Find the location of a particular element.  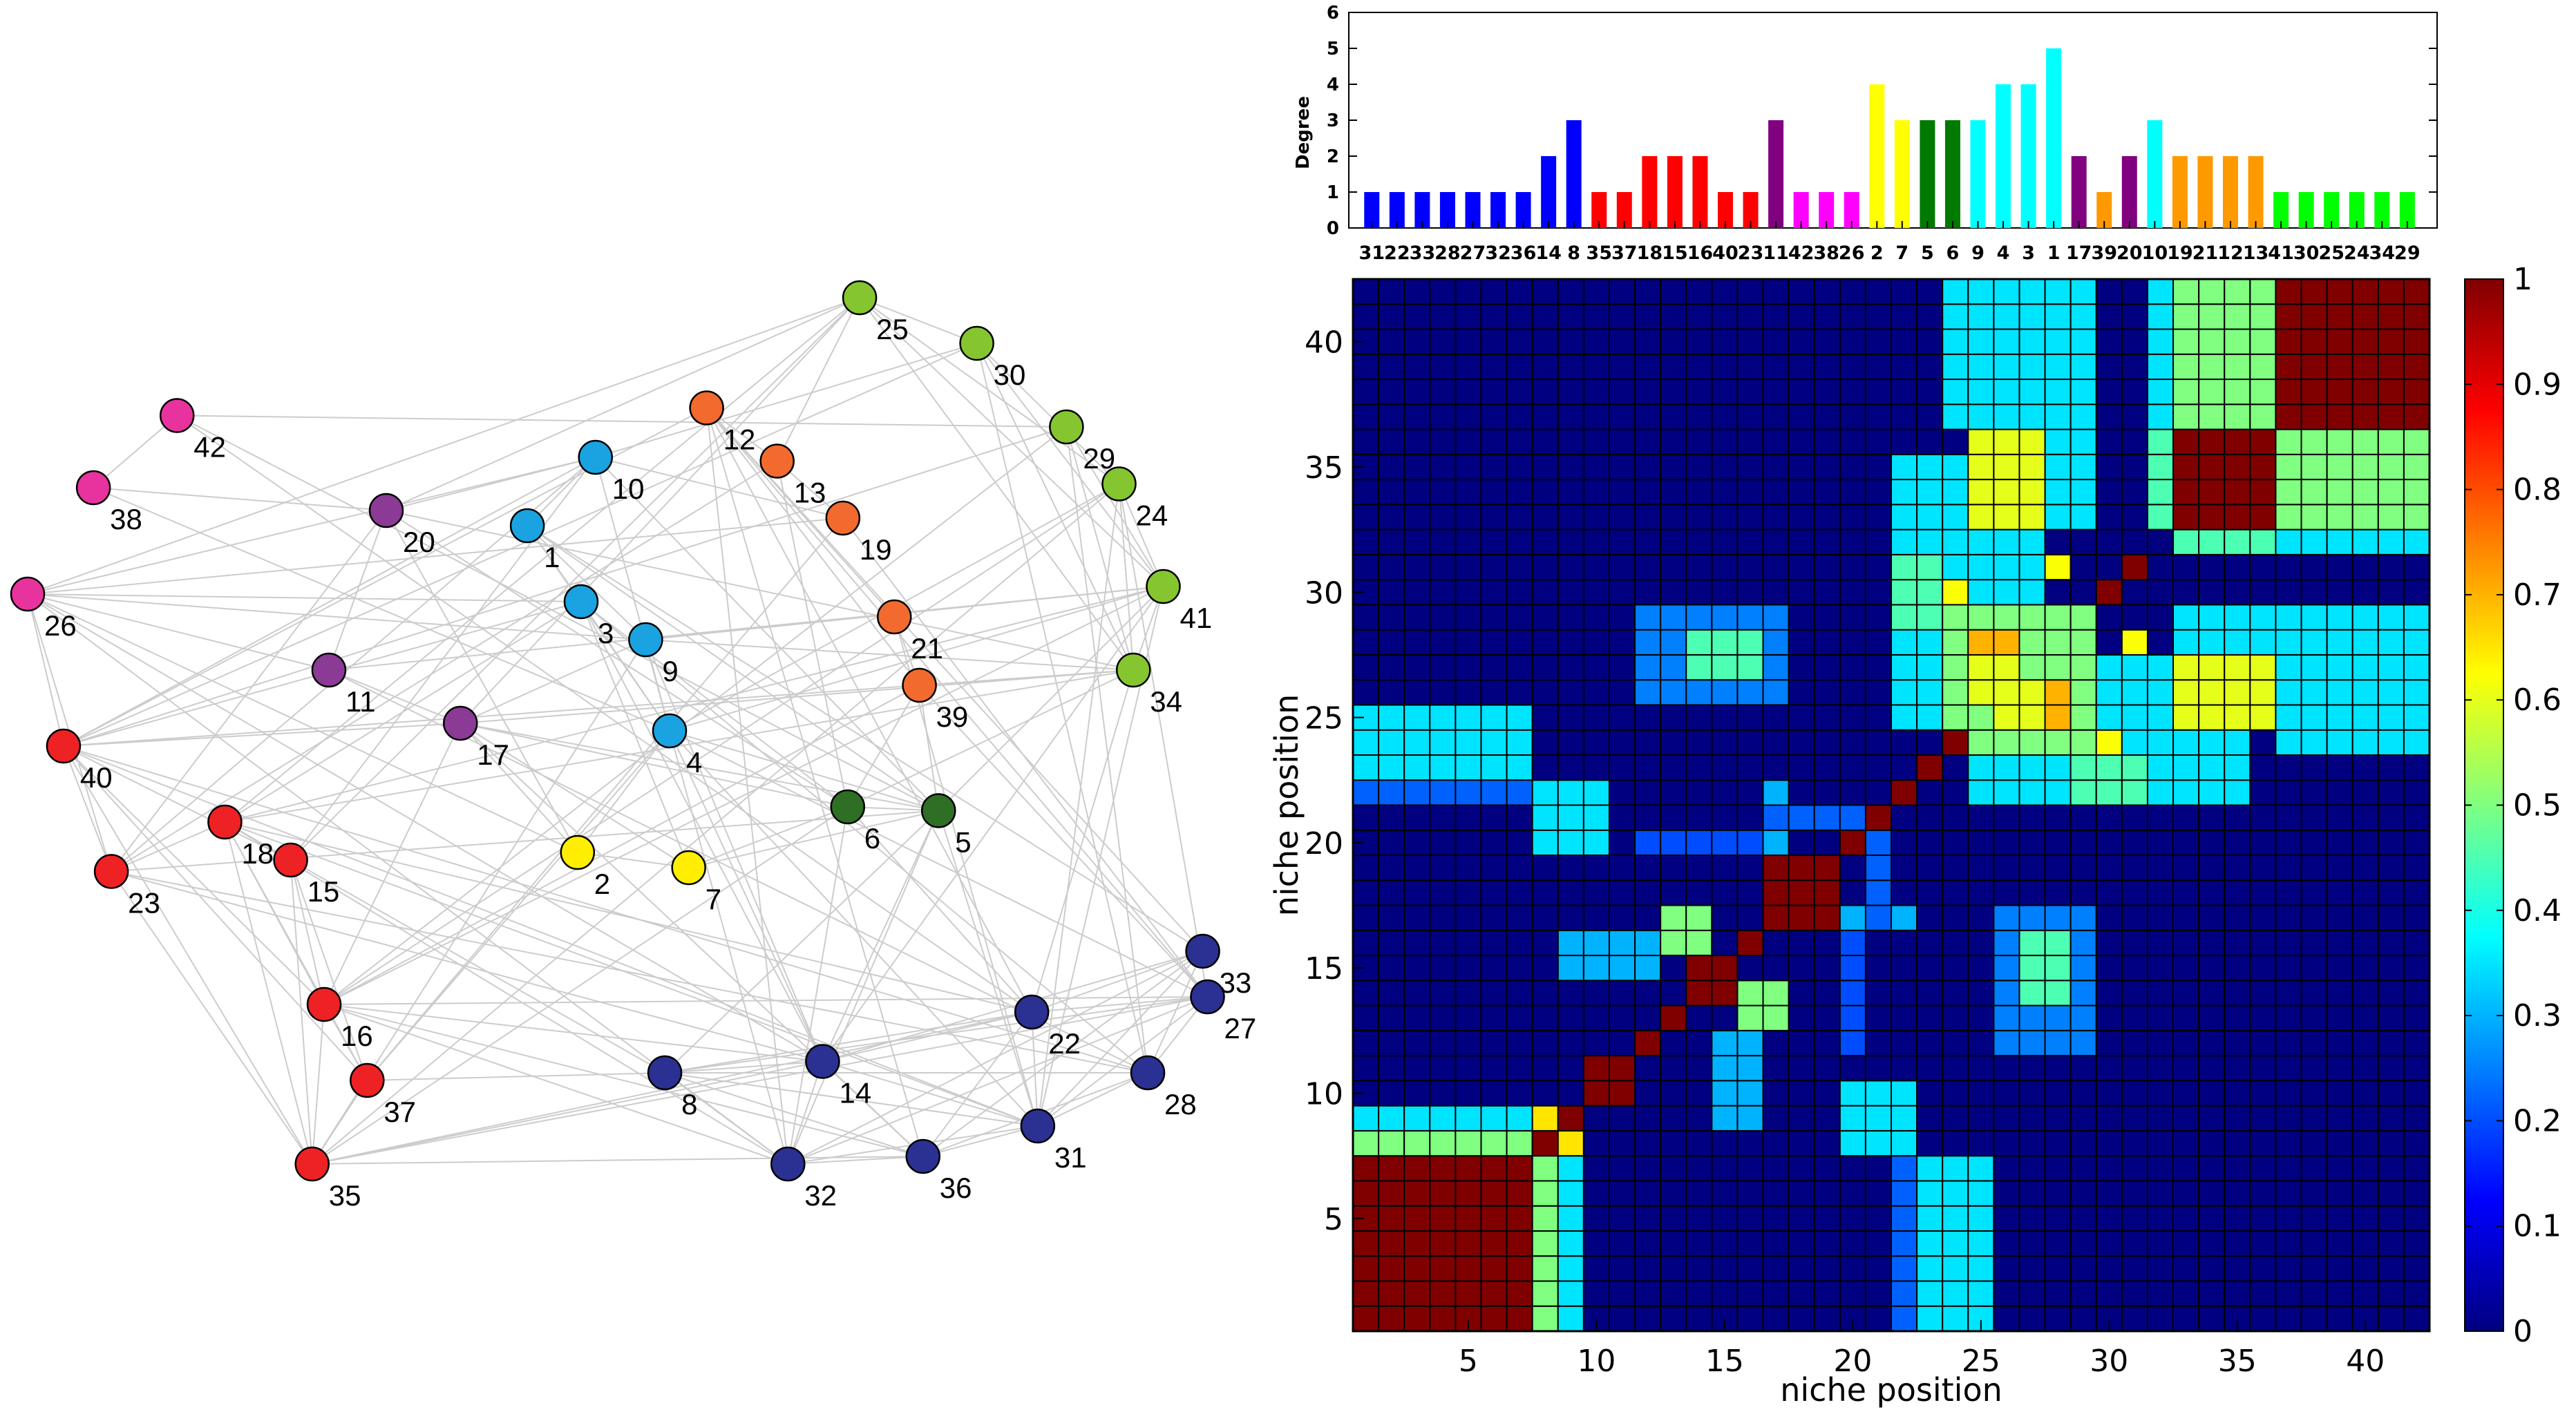

colorbar-tick-label: 0.3 is located at coordinates (2537, 1015).